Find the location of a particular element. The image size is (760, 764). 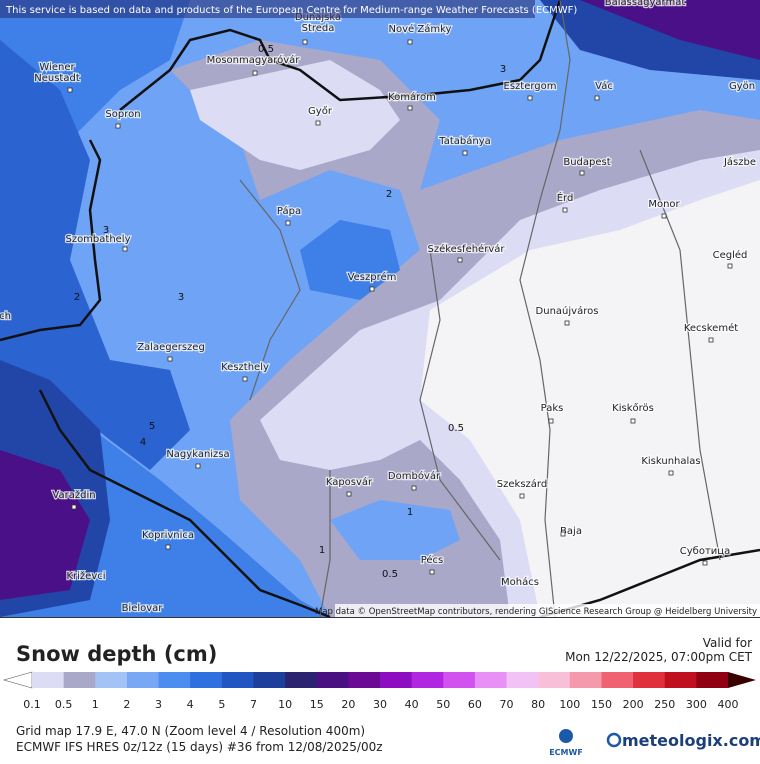

city-label: Mohács is located at coordinates (520, 582).